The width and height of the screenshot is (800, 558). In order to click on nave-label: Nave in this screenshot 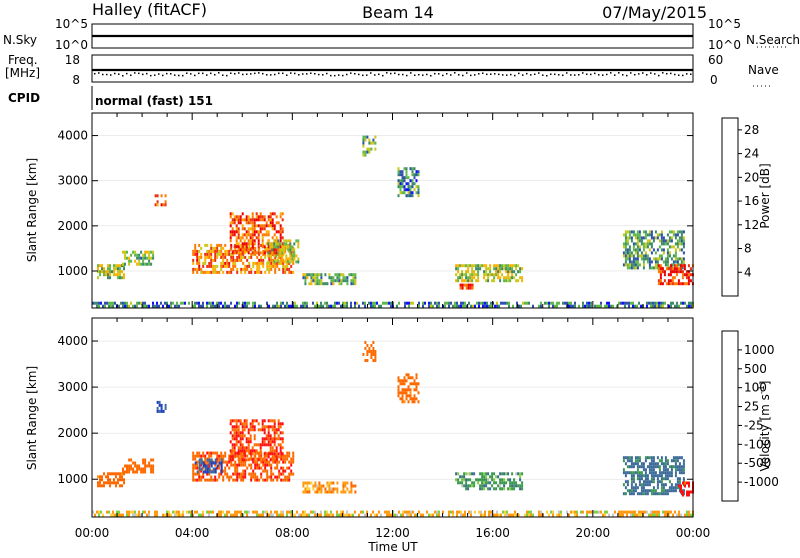, I will do `click(763, 70)`.